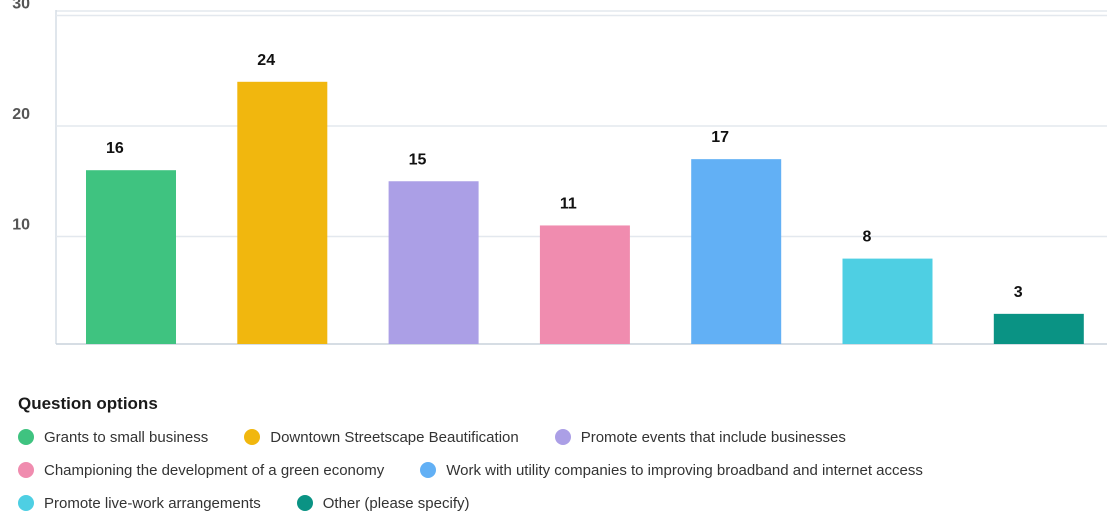 This screenshot has width=1107, height=525. What do you see at coordinates (88, 403) in the screenshot?
I see `legend-title: Question options` at bounding box center [88, 403].